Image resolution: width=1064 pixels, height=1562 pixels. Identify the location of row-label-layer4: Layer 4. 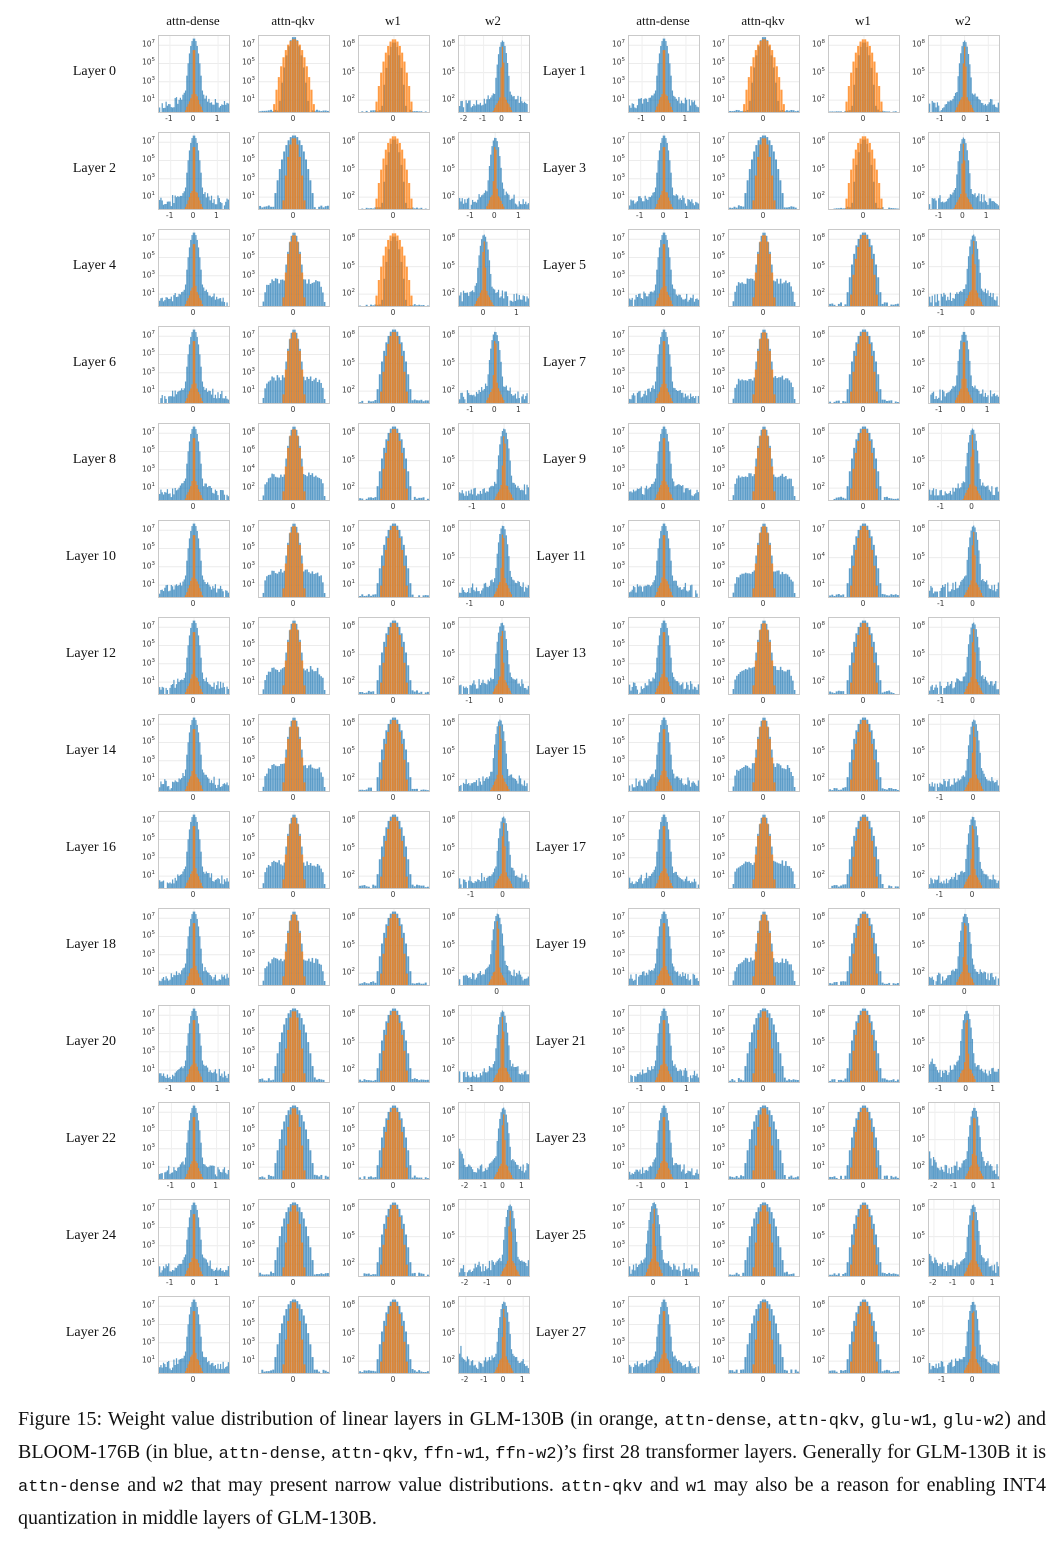
(64, 272).